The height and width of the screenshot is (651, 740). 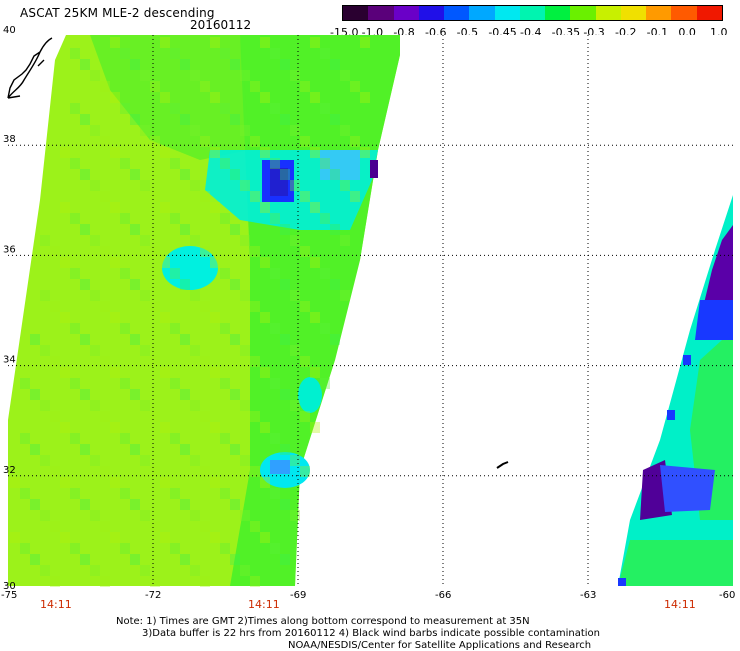 What do you see at coordinates (9, 595) in the screenshot?
I see `longitude-label: -75` at bounding box center [9, 595].